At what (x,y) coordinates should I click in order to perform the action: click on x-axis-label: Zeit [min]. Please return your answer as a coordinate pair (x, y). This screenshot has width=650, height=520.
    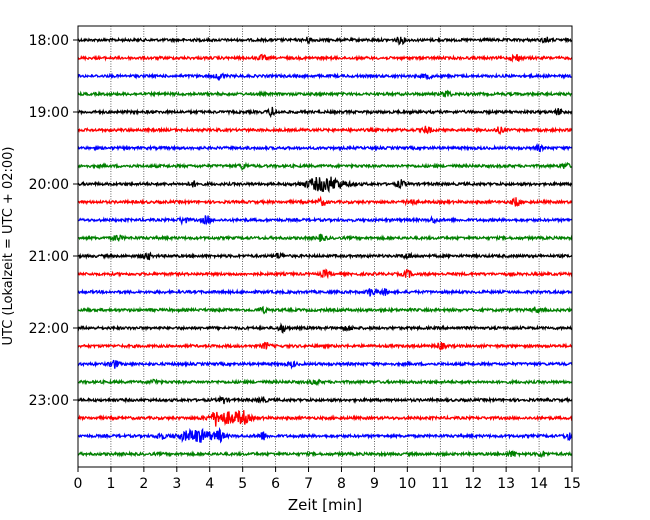
    Looking at the image, I should click on (325, 505).